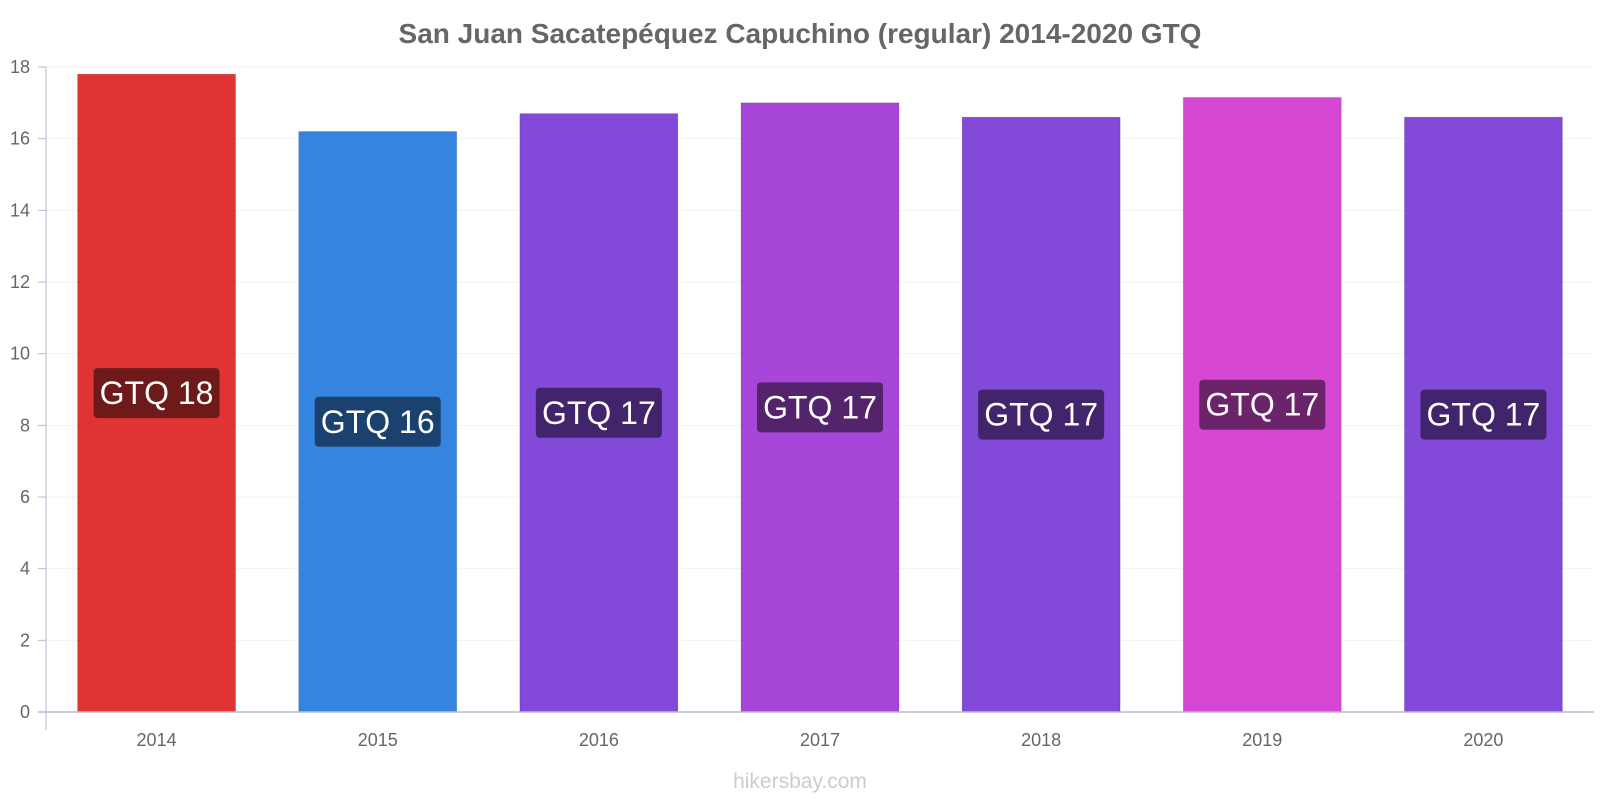 The image size is (1600, 800). I want to click on x-tick-label: 2020, so click(1483, 740).